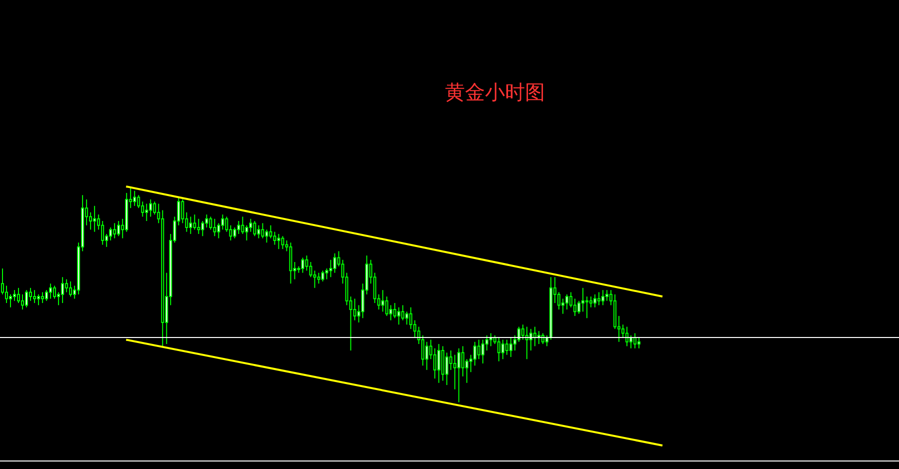 The height and width of the screenshot is (469, 899). Describe the element at coordinates (495, 92) in the screenshot. I see `chart-title: 黄金小时图` at that location.